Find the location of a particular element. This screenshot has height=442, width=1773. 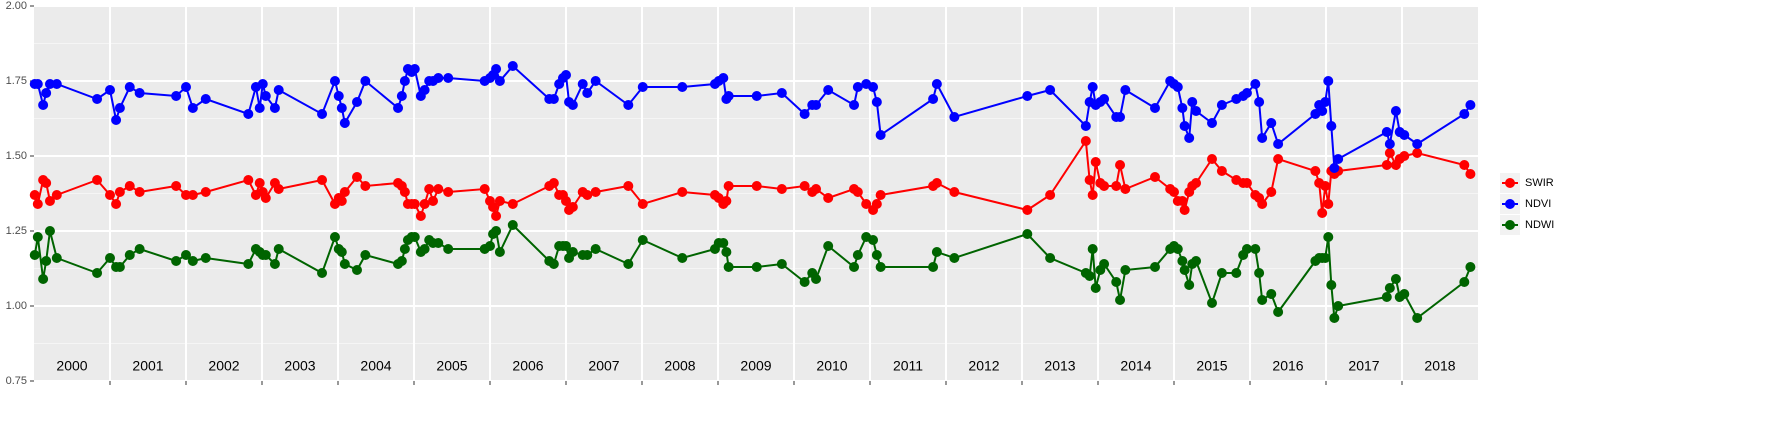

legend-label: SWIR is located at coordinates (1539, 183).